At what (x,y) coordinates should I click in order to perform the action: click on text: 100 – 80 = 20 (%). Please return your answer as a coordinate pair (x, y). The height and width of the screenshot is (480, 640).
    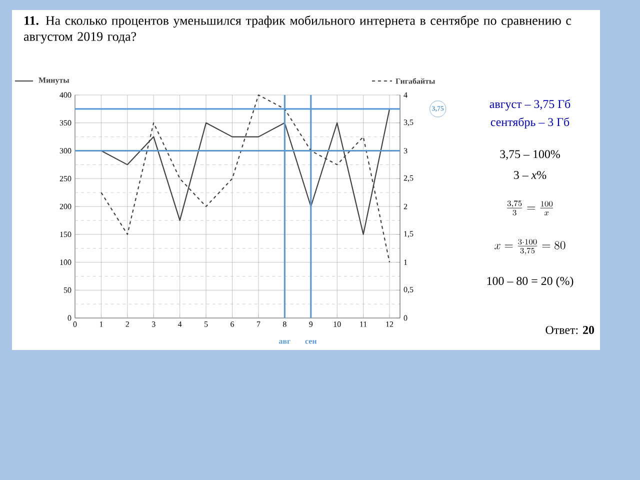
    Looking at the image, I should click on (530, 282).